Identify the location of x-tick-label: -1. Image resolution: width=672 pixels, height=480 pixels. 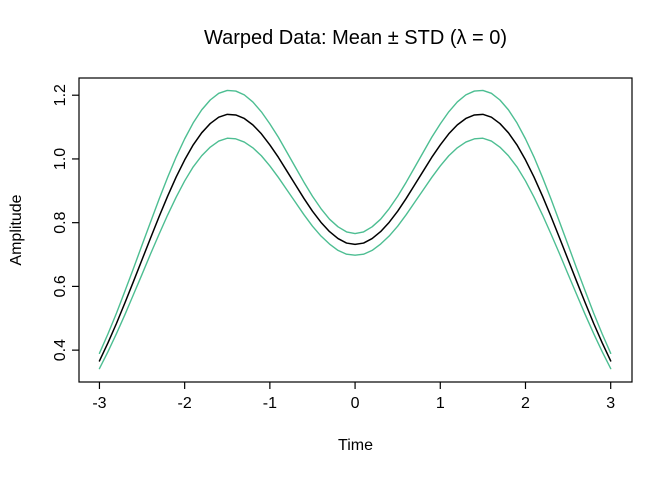
(270, 403).